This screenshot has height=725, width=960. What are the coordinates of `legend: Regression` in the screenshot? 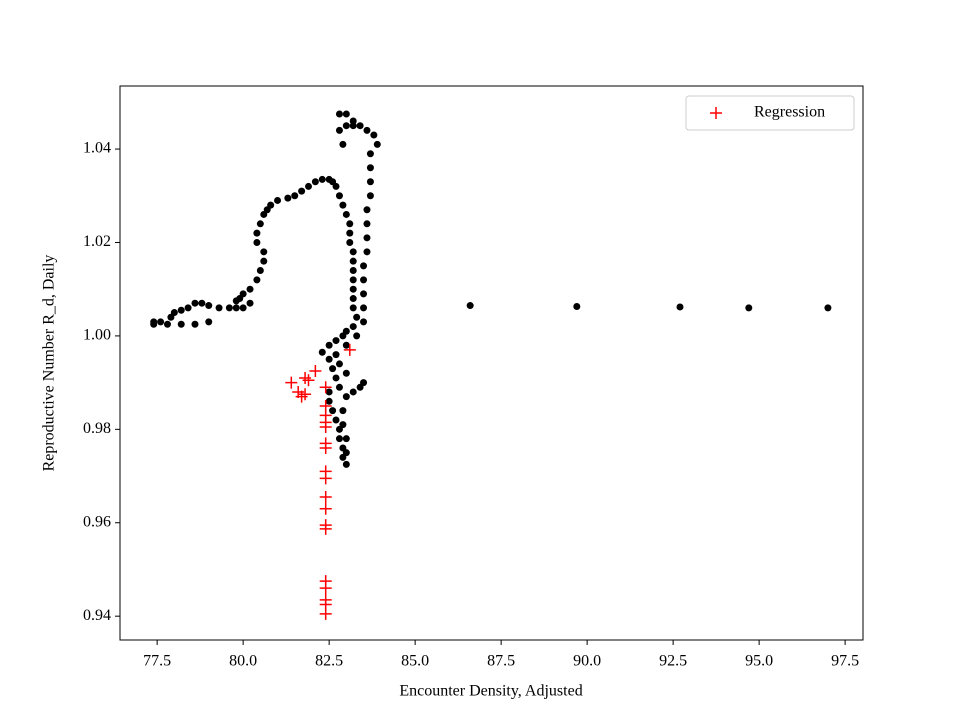 It's located at (770, 113).